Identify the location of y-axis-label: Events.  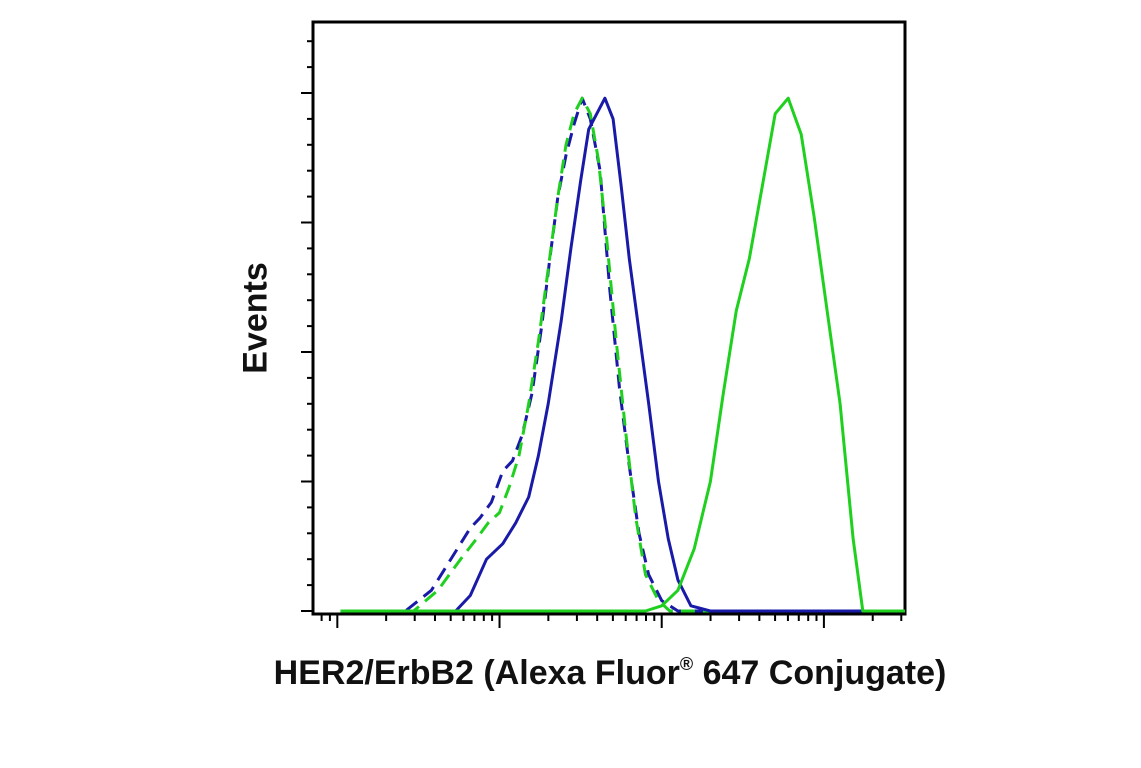
(255, 318).